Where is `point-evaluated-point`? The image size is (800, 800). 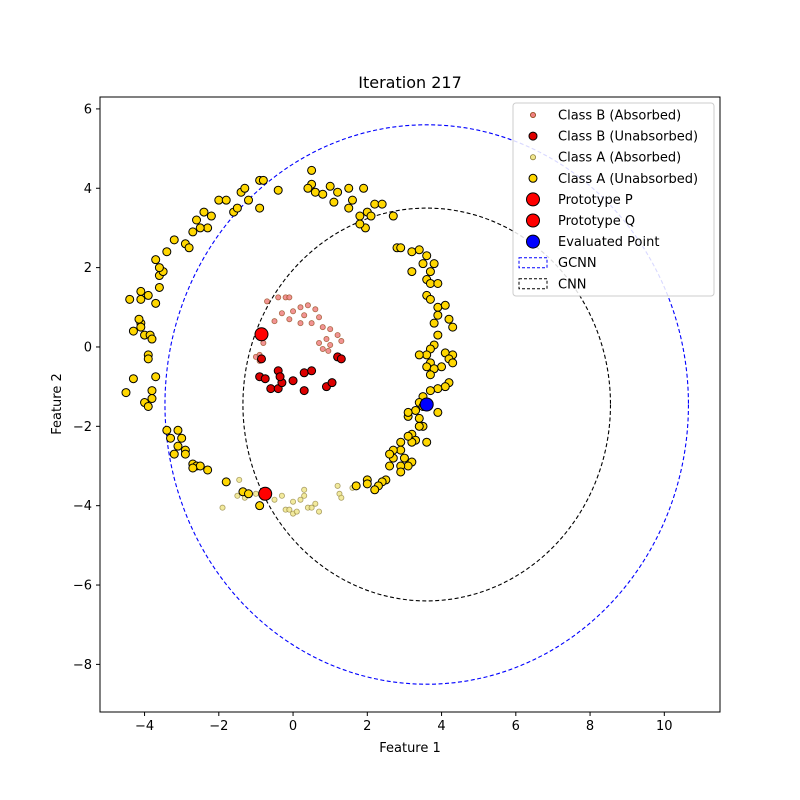
point-evaluated-point is located at coordinates (426, 404).